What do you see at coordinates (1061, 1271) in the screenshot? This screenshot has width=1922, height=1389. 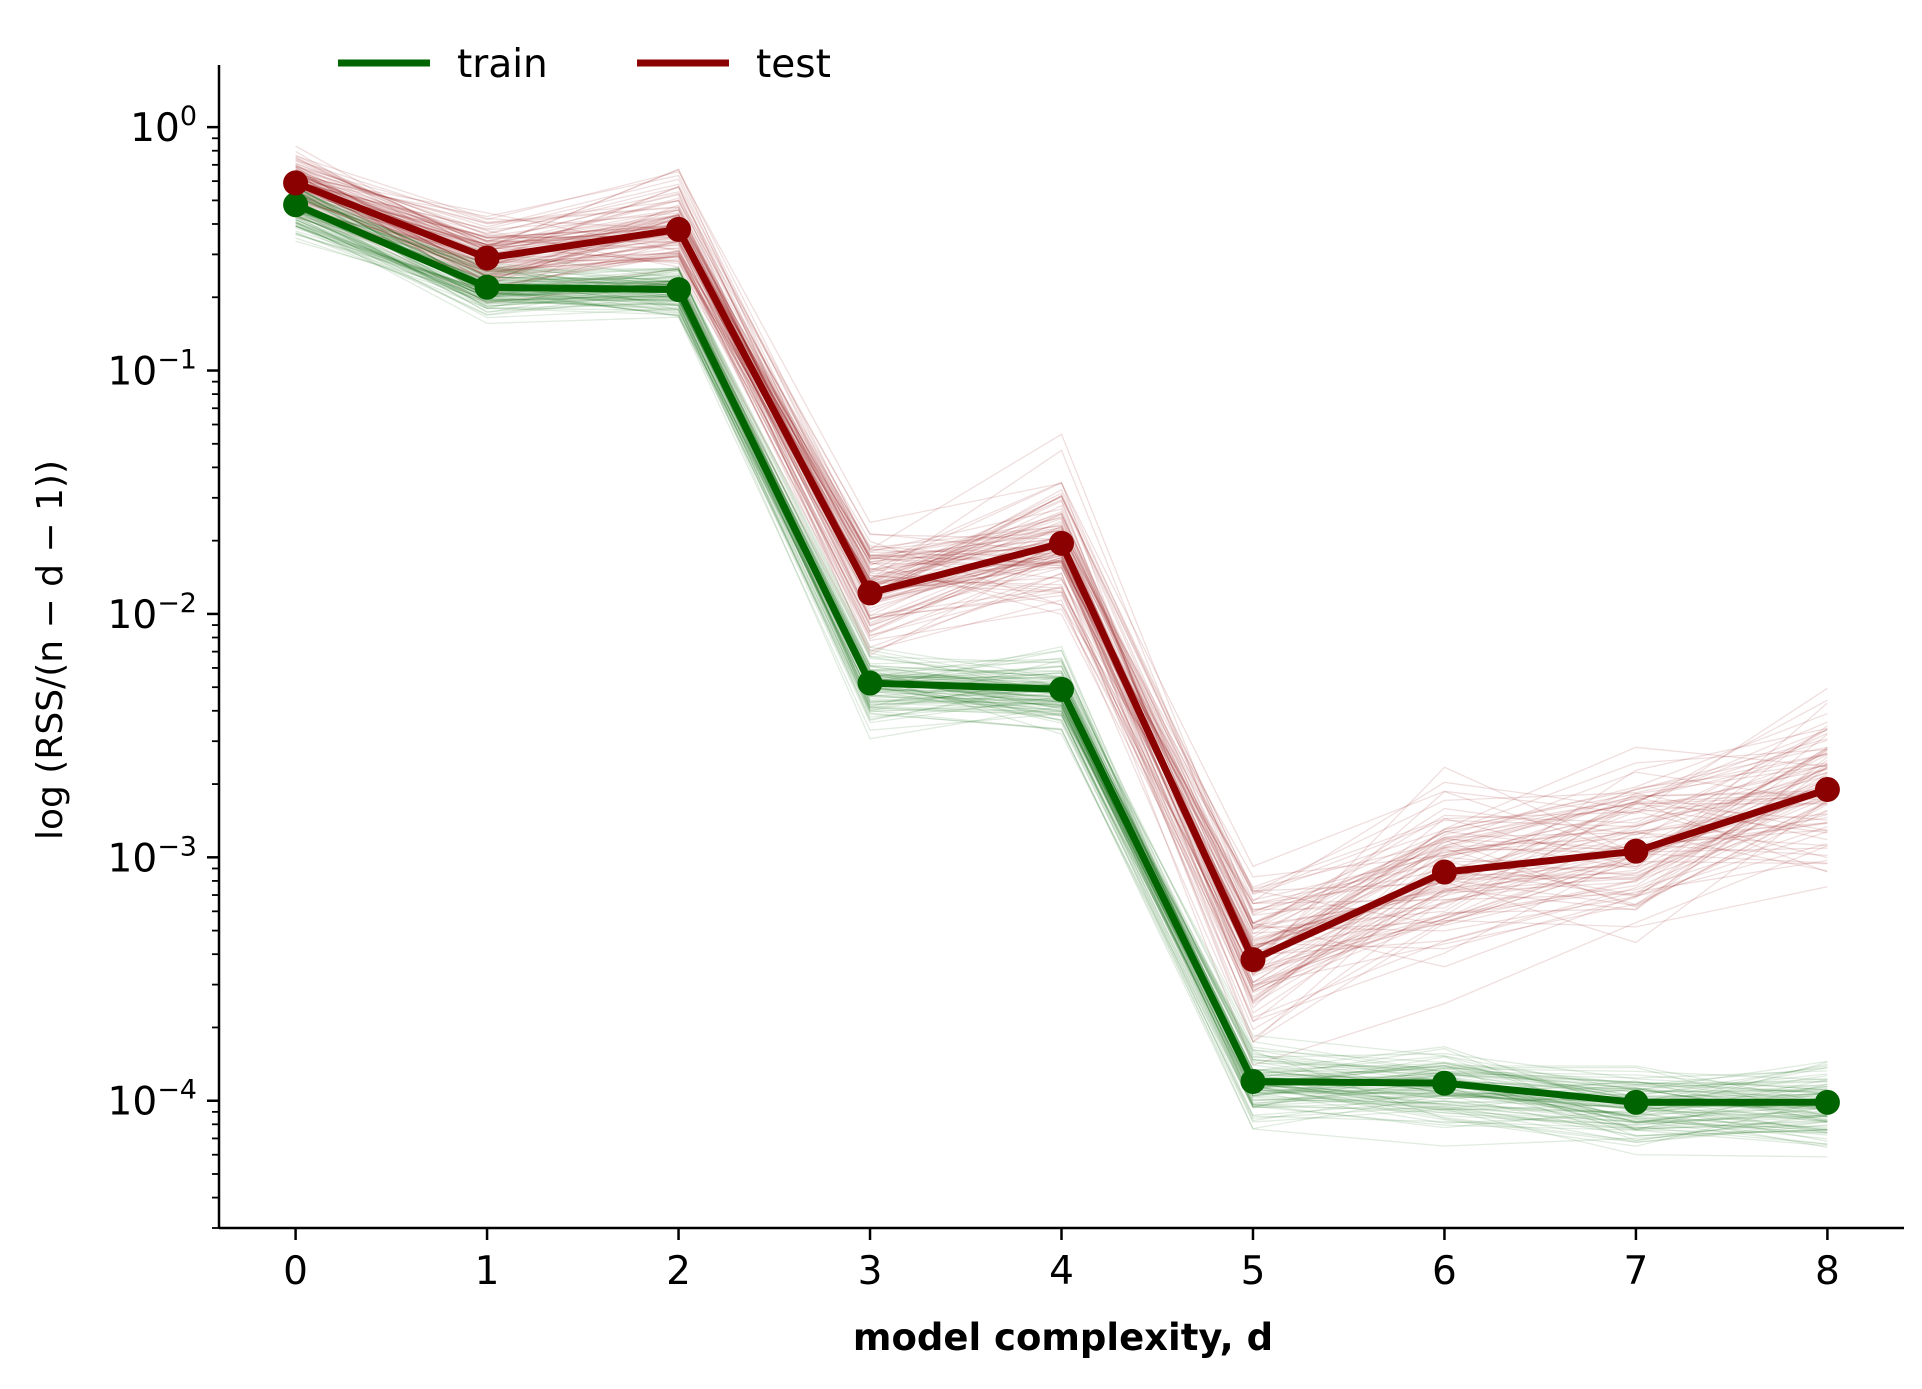 I see `x-tick-label: 4` at bounding box center [1061, 1271].